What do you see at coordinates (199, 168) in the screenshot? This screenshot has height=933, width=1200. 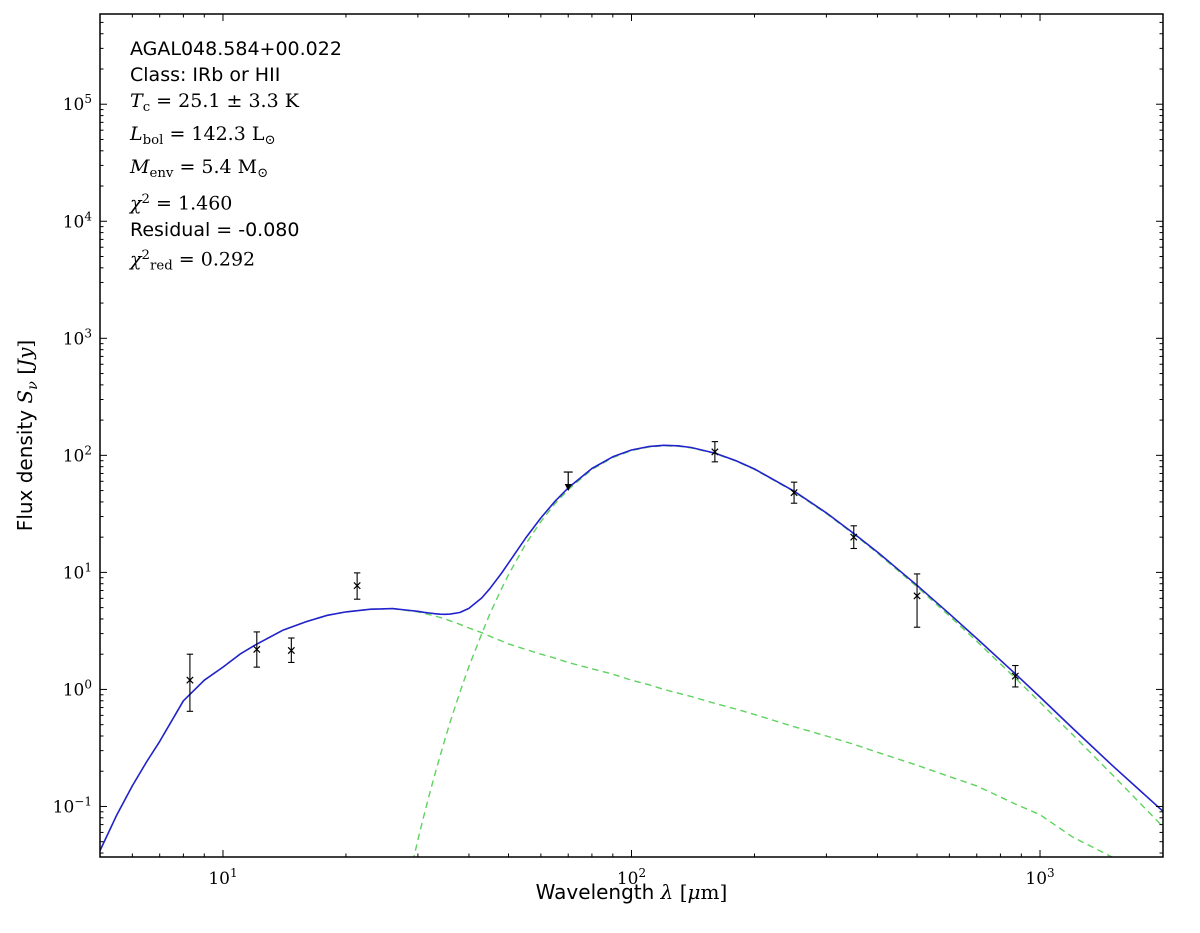 I see `annotation-envelope-mass: Menv = 5.4 M⊙` at bounding box center [199, 168].